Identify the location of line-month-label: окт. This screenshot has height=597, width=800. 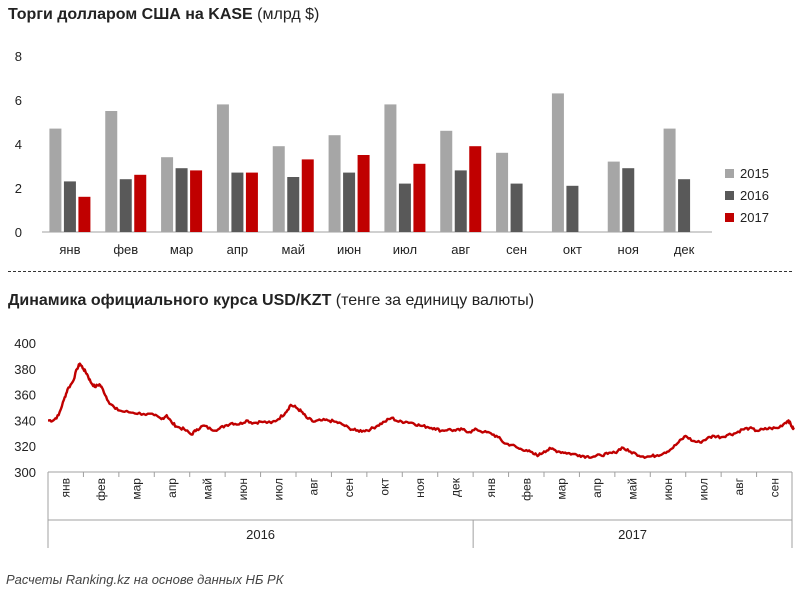
(385, 487).